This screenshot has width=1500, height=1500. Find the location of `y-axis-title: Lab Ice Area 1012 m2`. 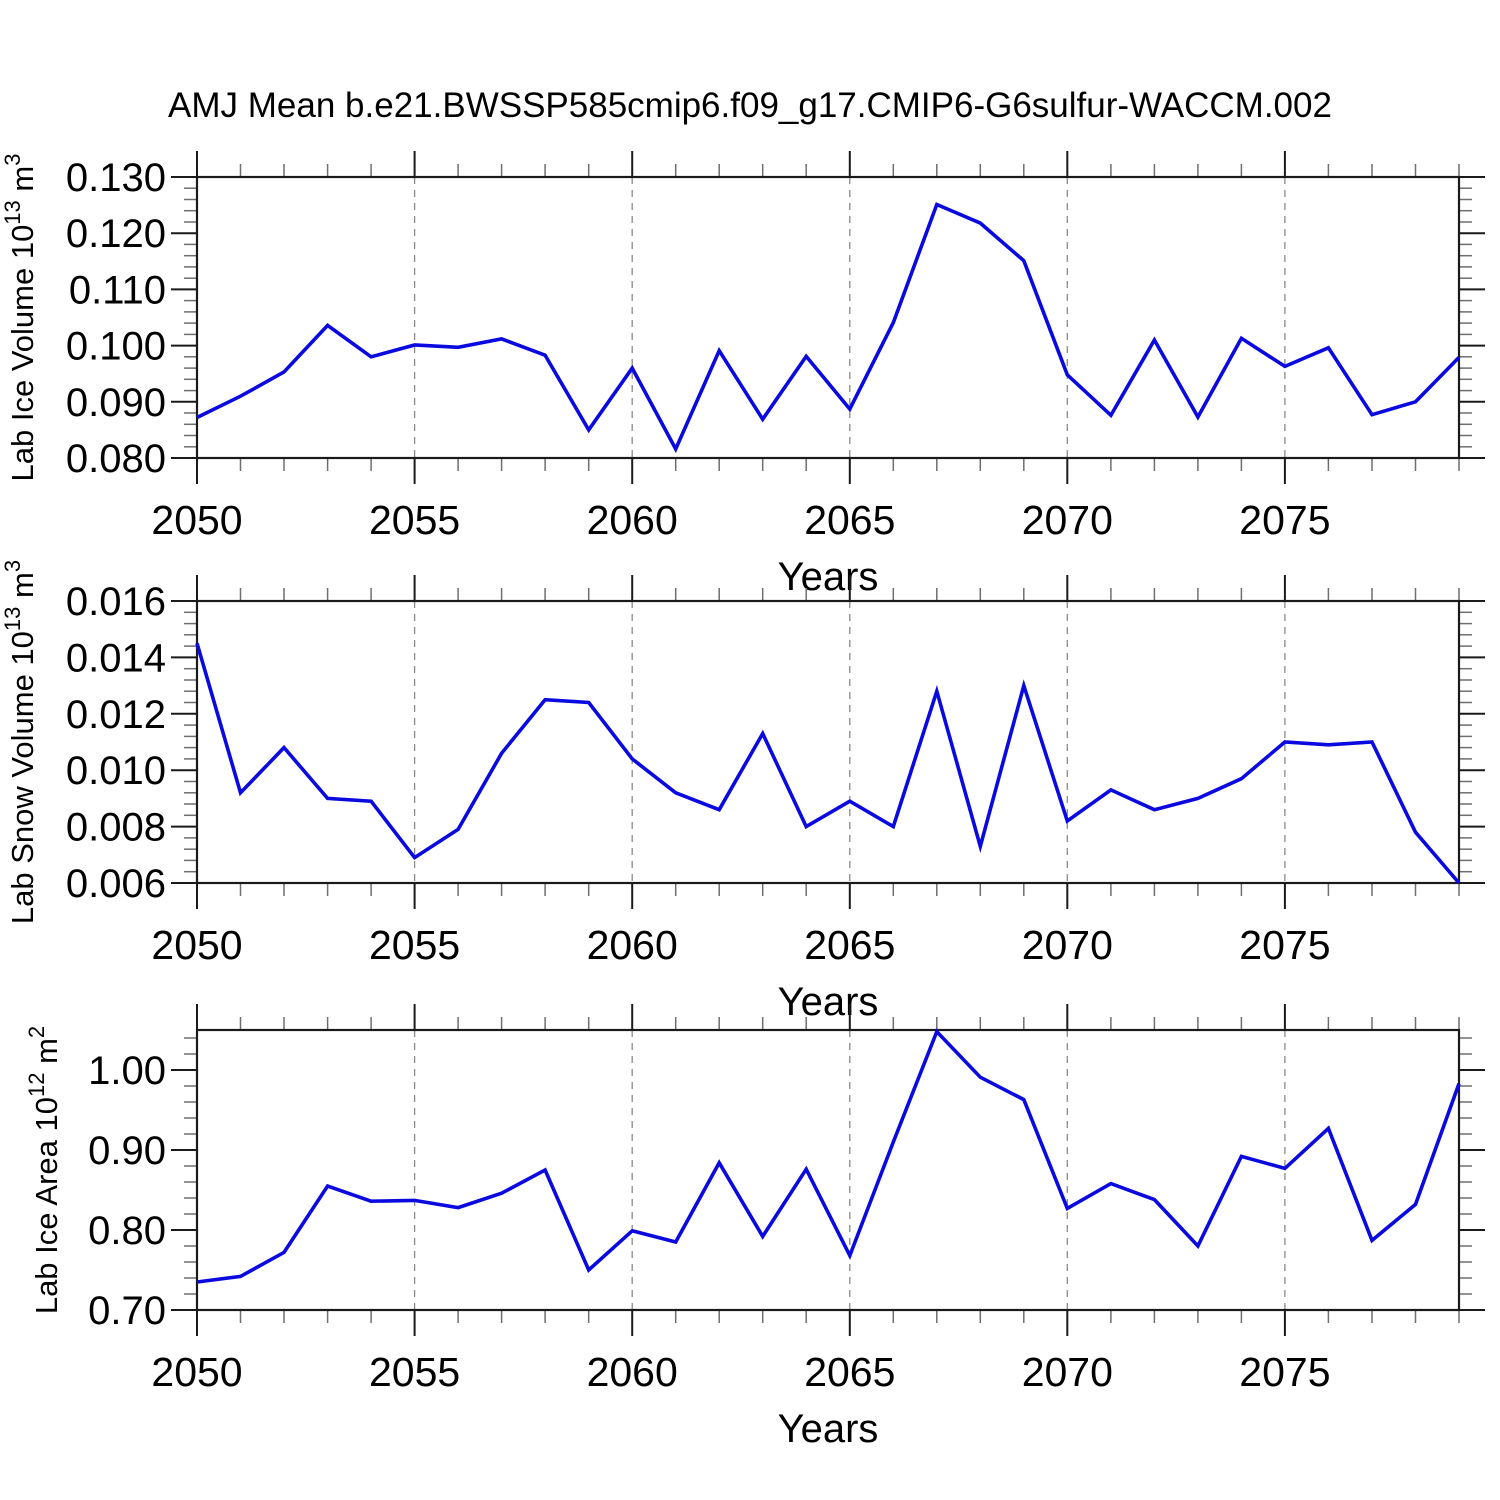

y-axis-title: Lab Ice Area 1012 m2 is located at coordinates (44, 1170).